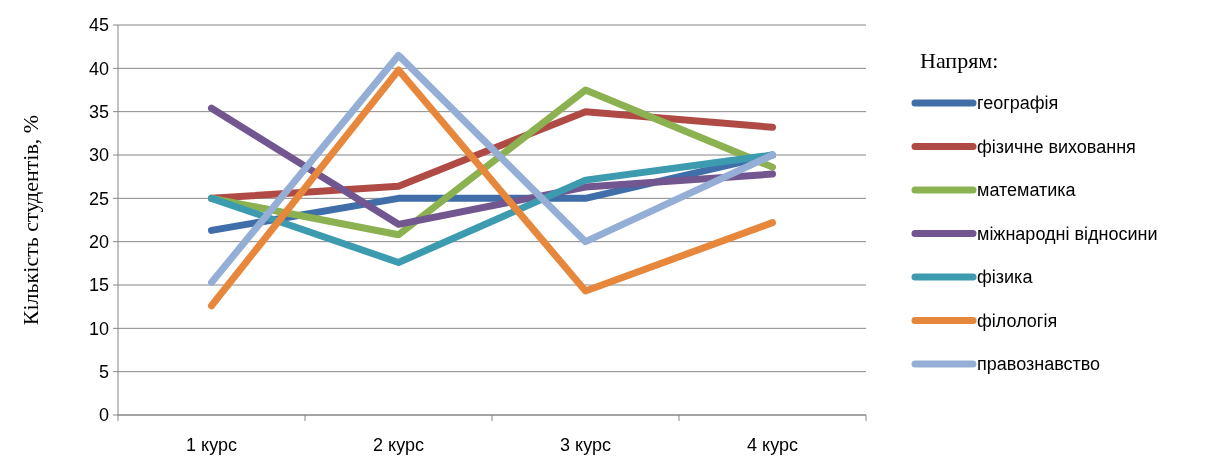 The height and width of the screenshot is (459, 1222). I want to click on legend-label: географія, so click(1018, 103).